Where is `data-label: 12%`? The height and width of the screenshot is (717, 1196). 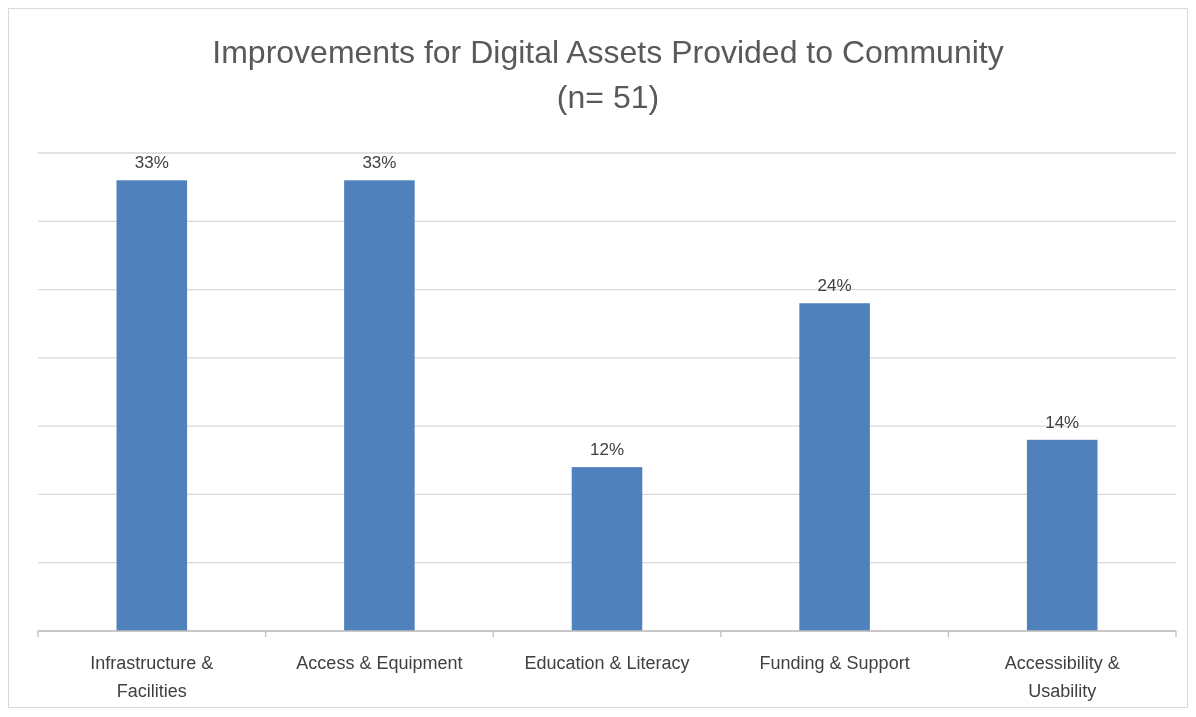 data-label: 12% is located at coordinates (607, 450).